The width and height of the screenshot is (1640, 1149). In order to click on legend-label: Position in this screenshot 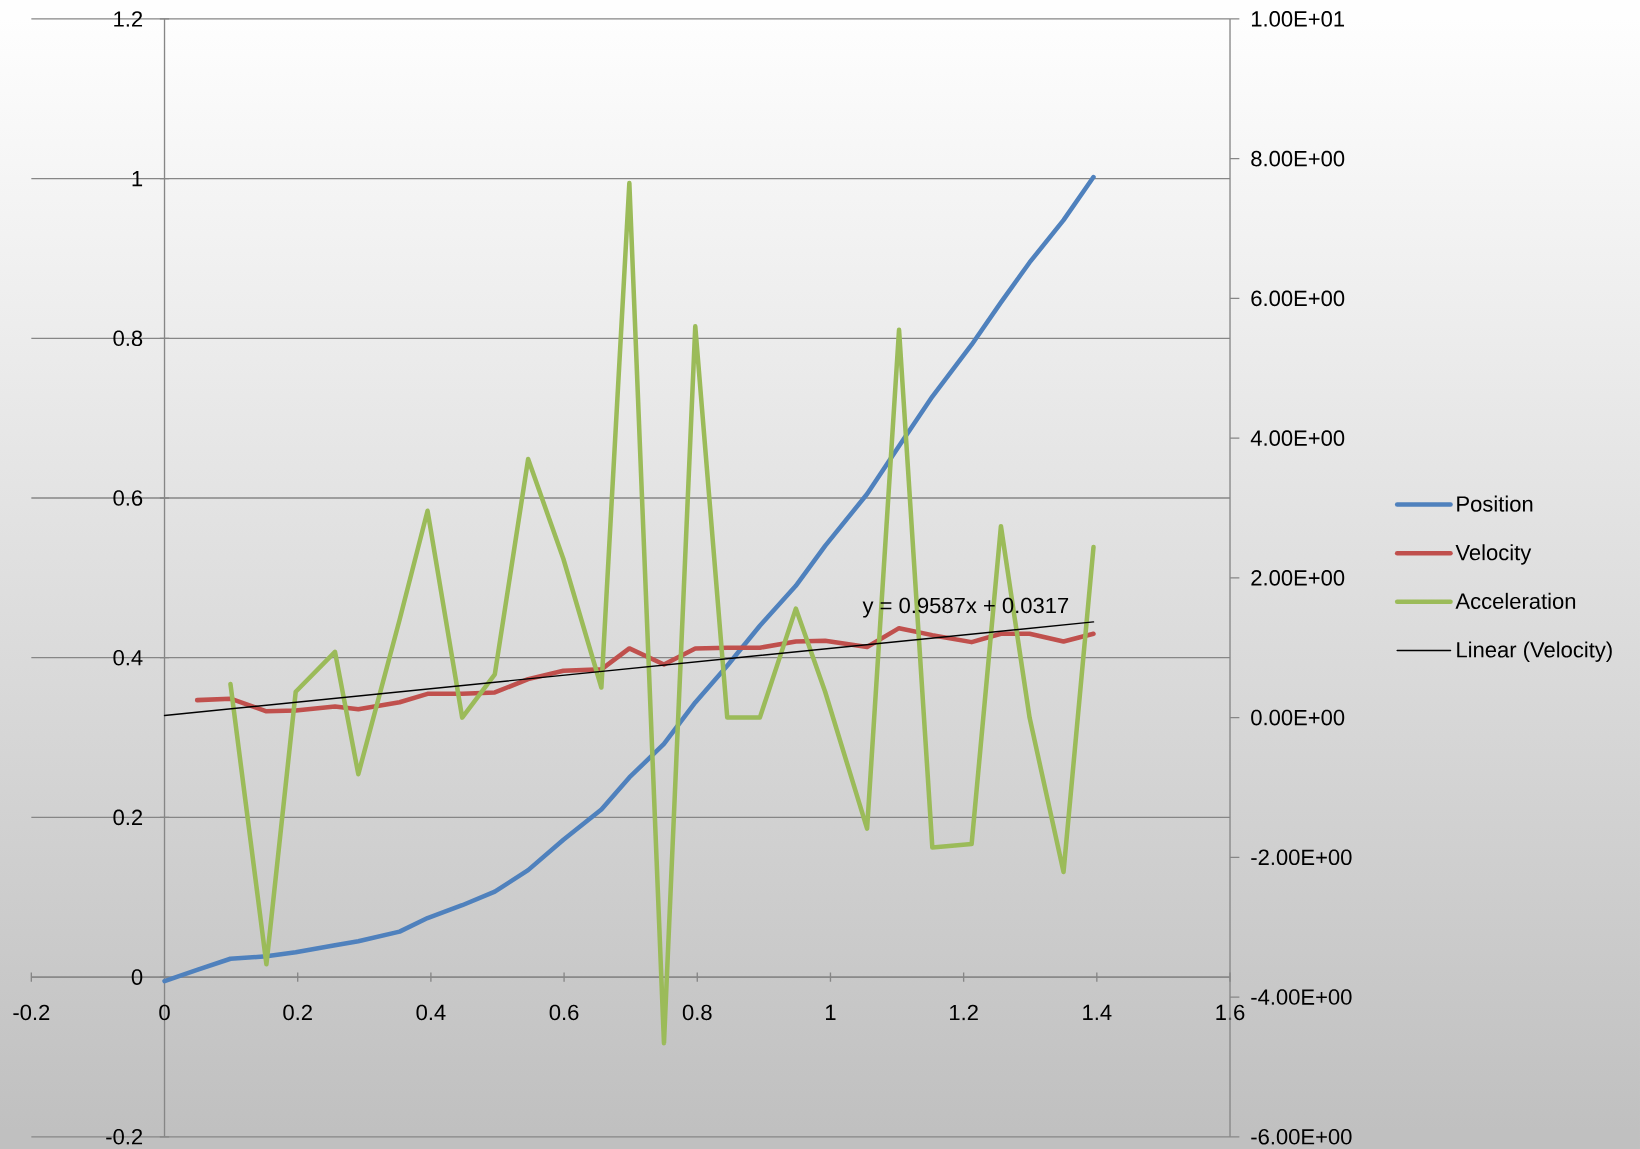, I will do `click(1495, 503)`.